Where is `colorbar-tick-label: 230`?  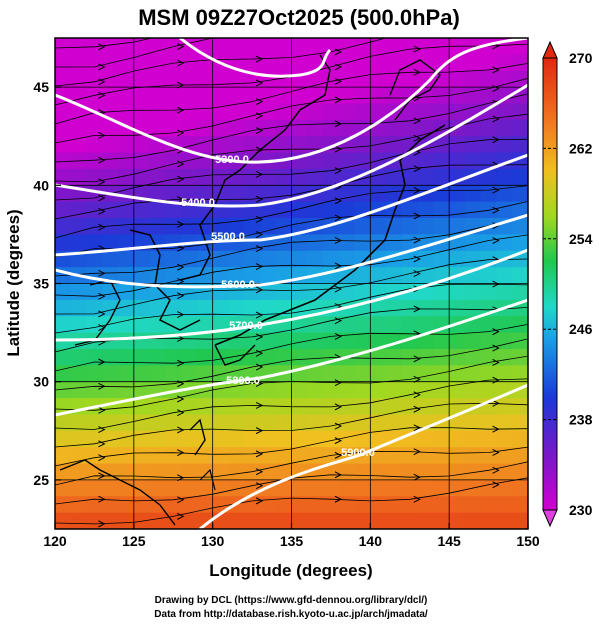
colorbar-tick-label: 230 is located at coordinates (581, 510).